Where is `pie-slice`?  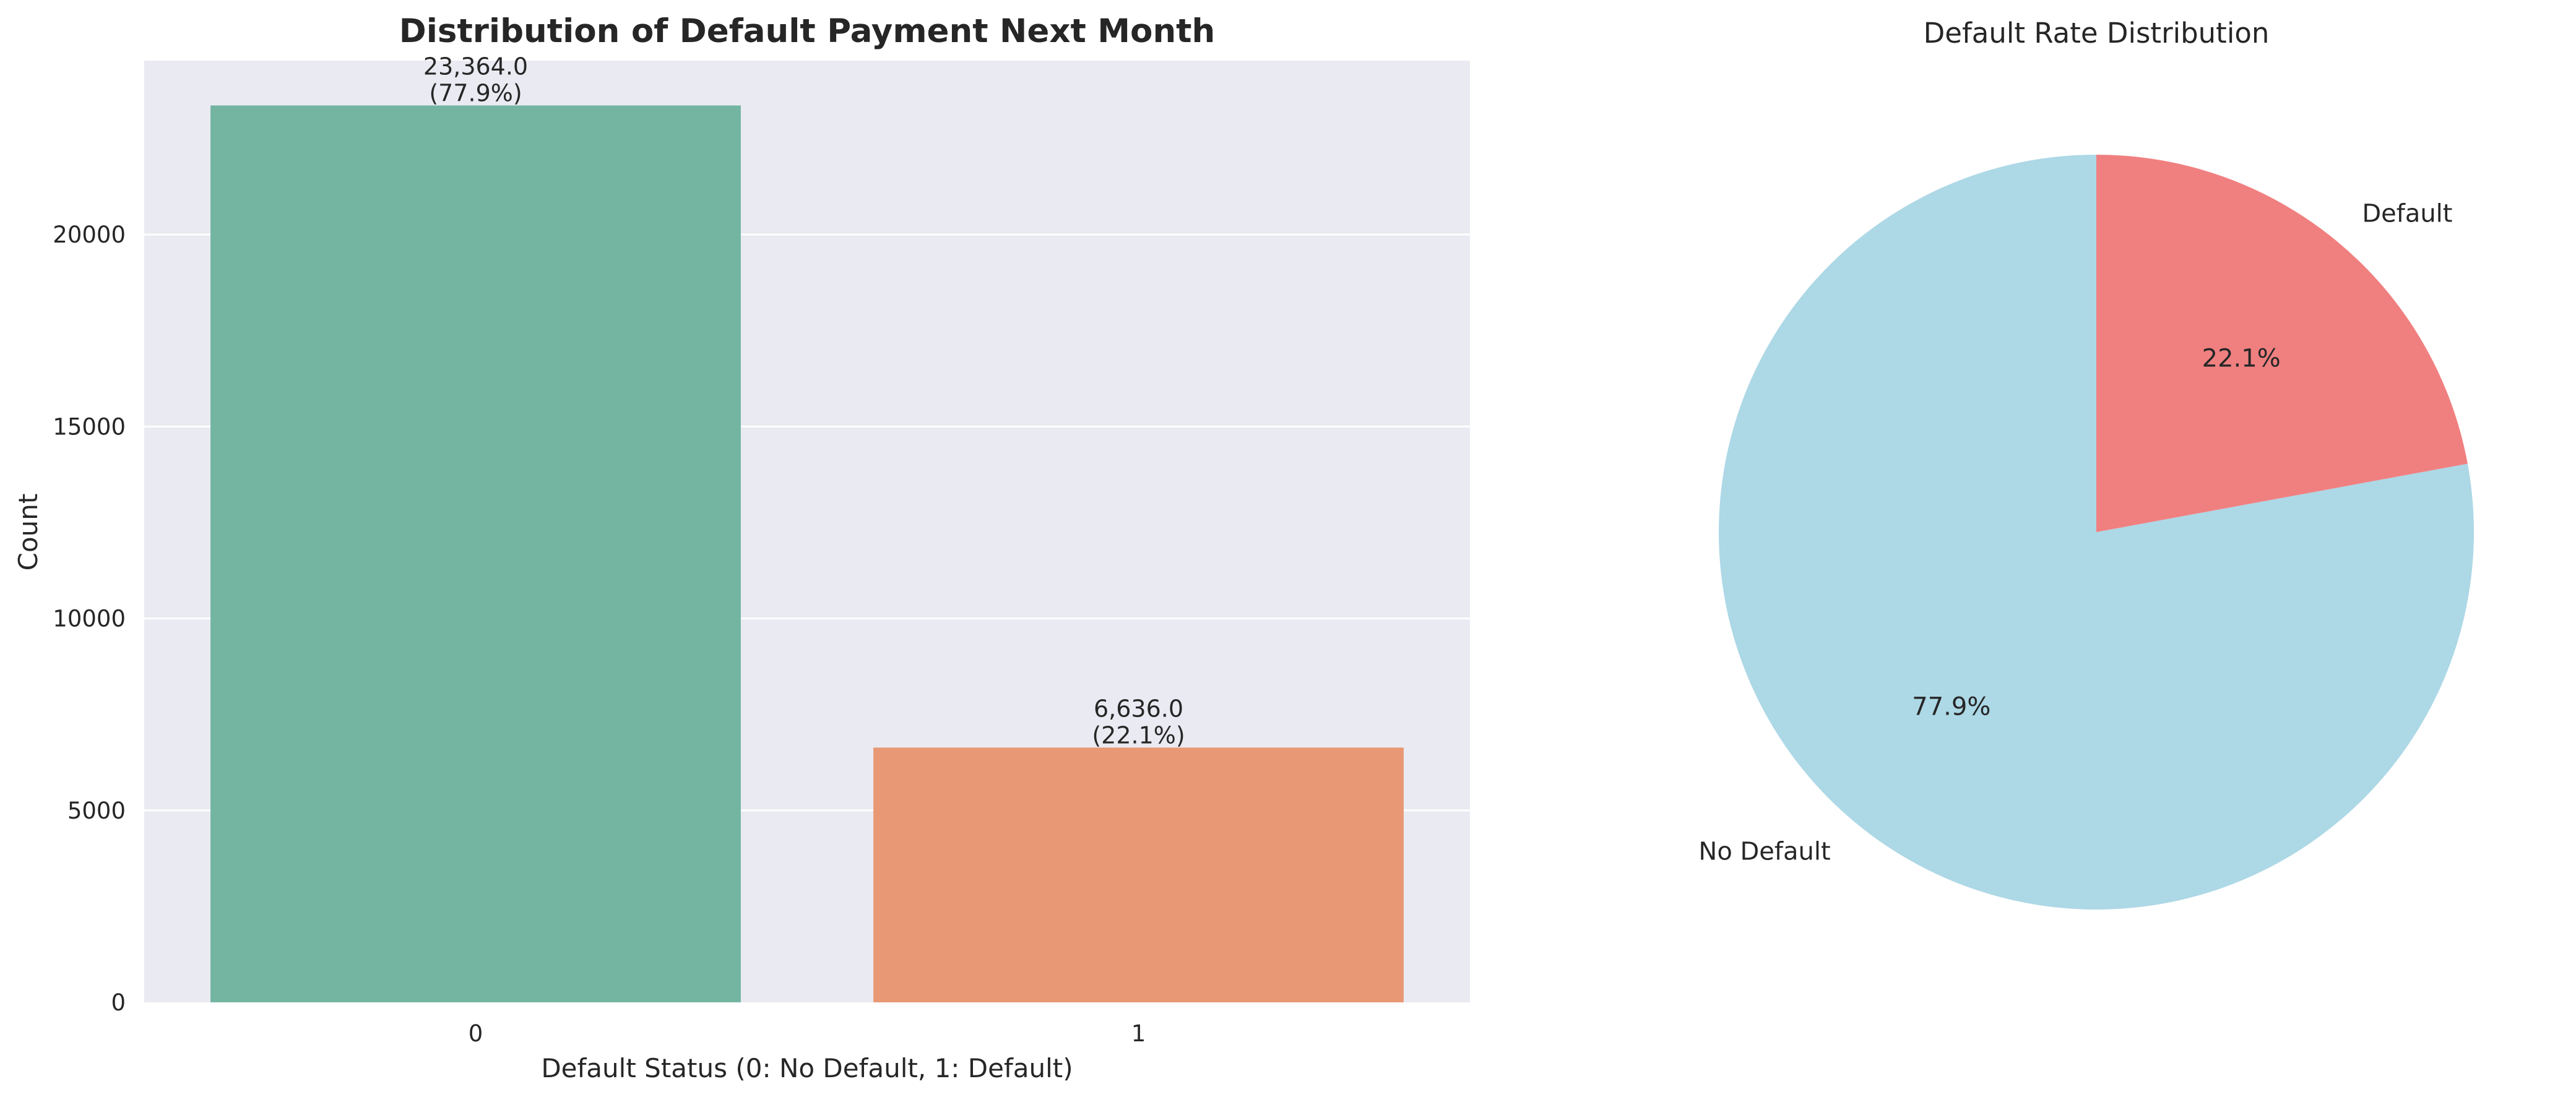 pie-slice is located at coordinates (2282, 344).